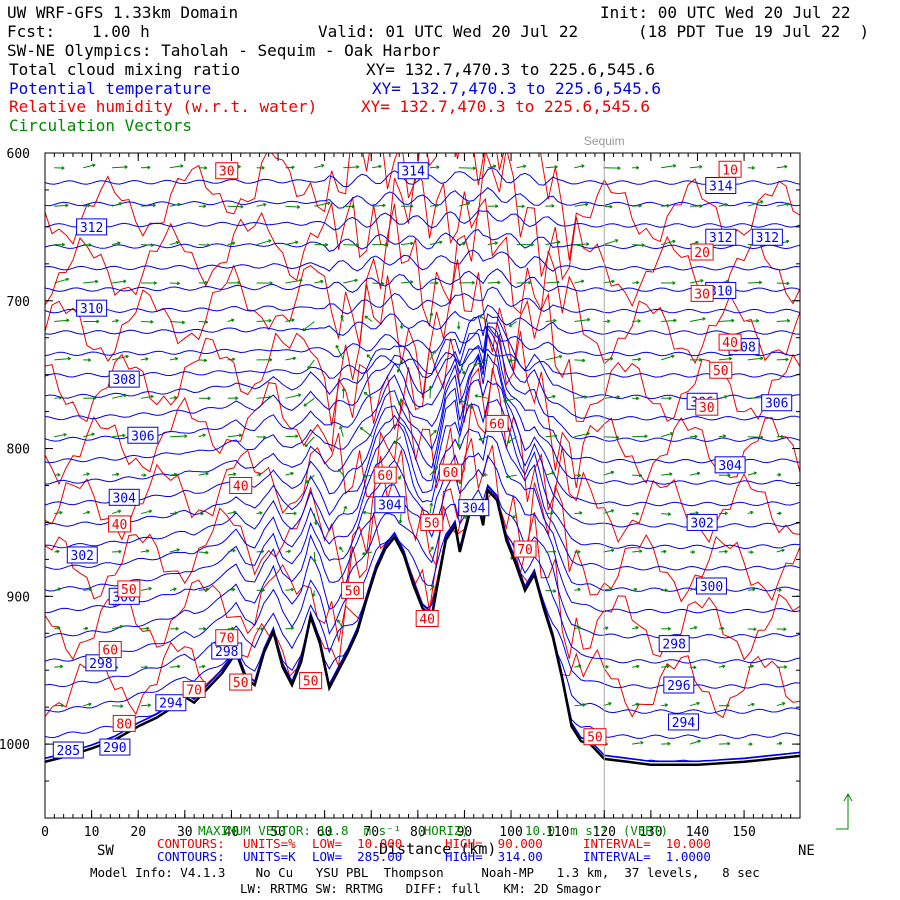  Describe the element at coordinates (730, 343) in the screenshot. I see `svg-text: 40` at that location.